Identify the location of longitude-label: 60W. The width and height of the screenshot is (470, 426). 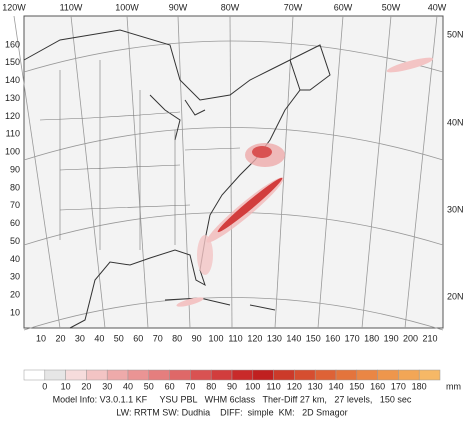
(343, 7).